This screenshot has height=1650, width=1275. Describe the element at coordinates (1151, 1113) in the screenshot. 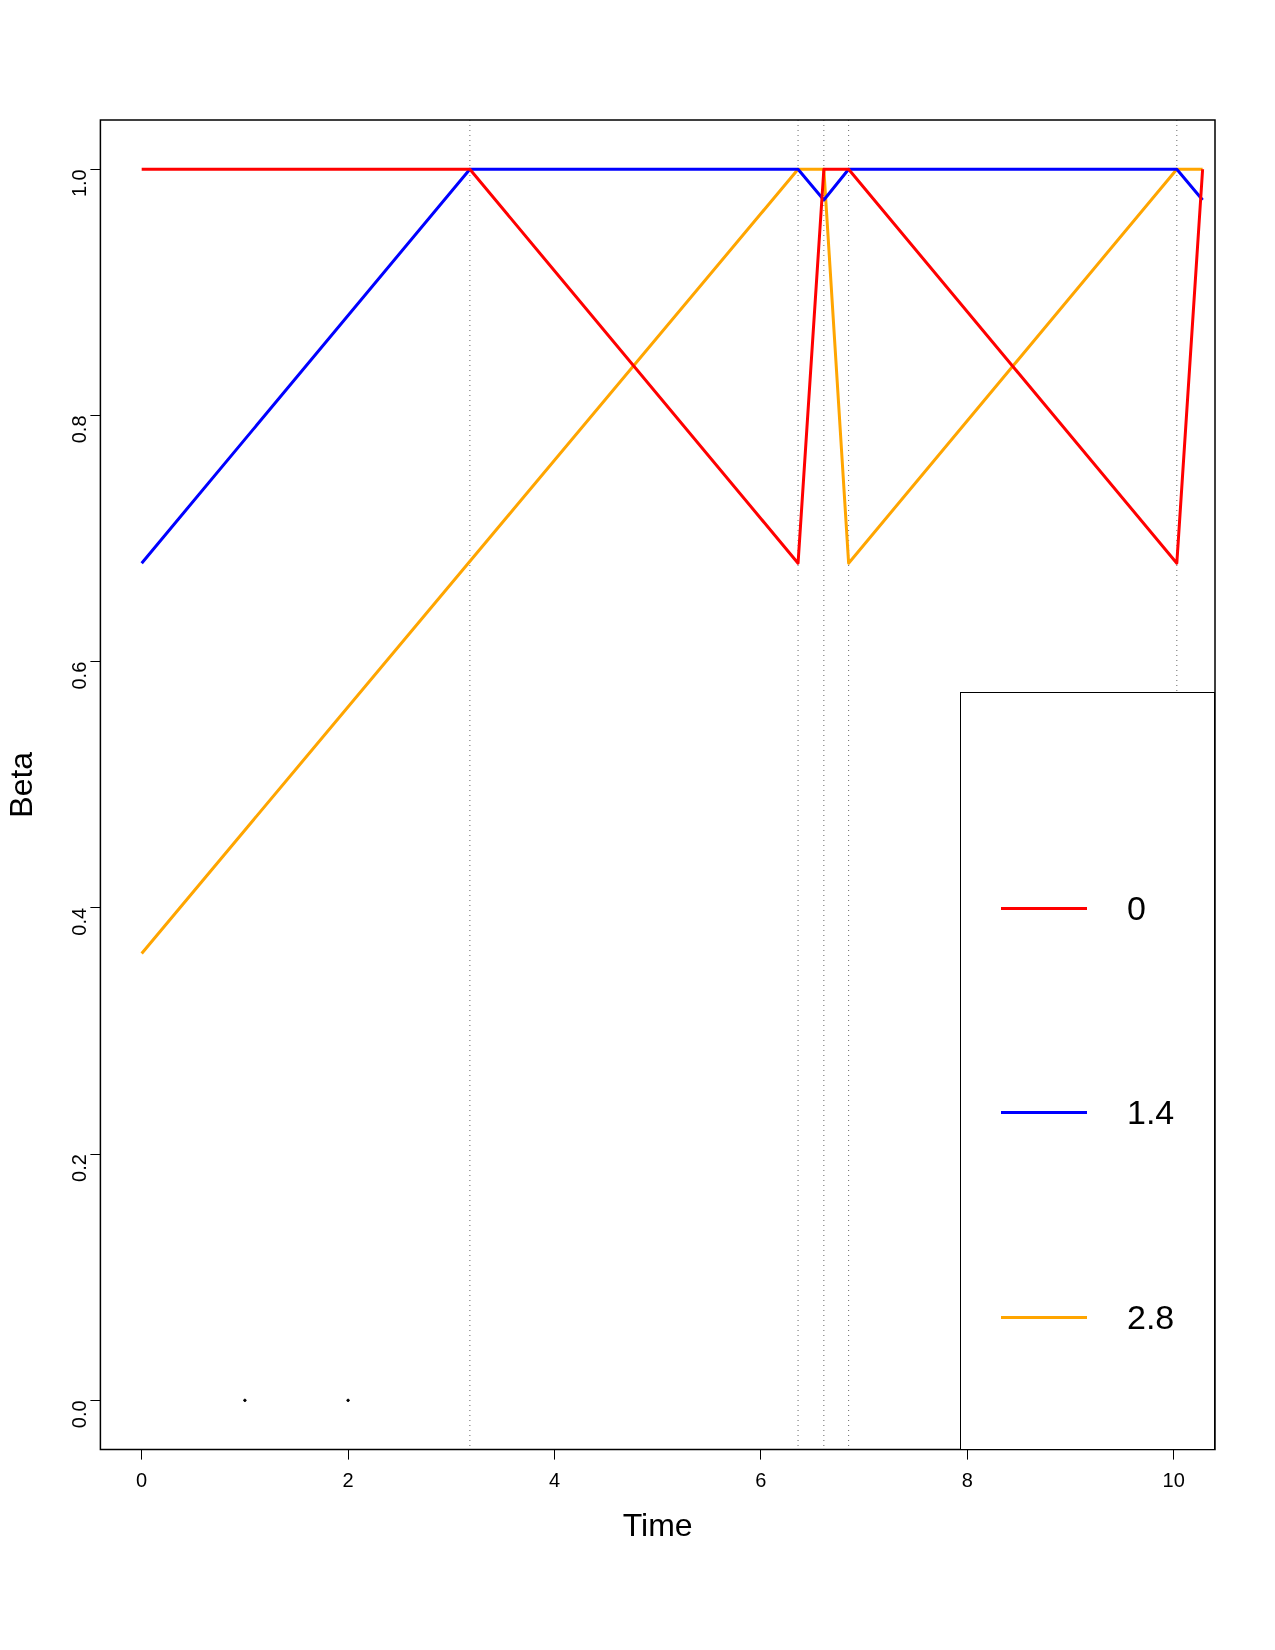

I see `legend-label: 1.4` at that location.